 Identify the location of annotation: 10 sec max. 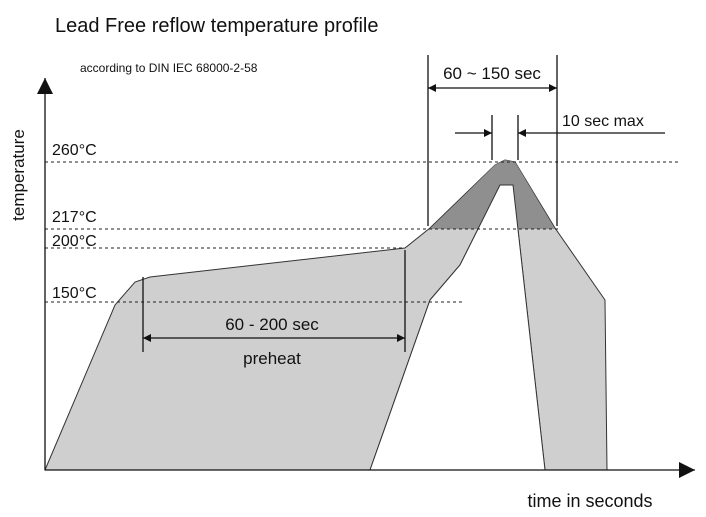
(603, 121).